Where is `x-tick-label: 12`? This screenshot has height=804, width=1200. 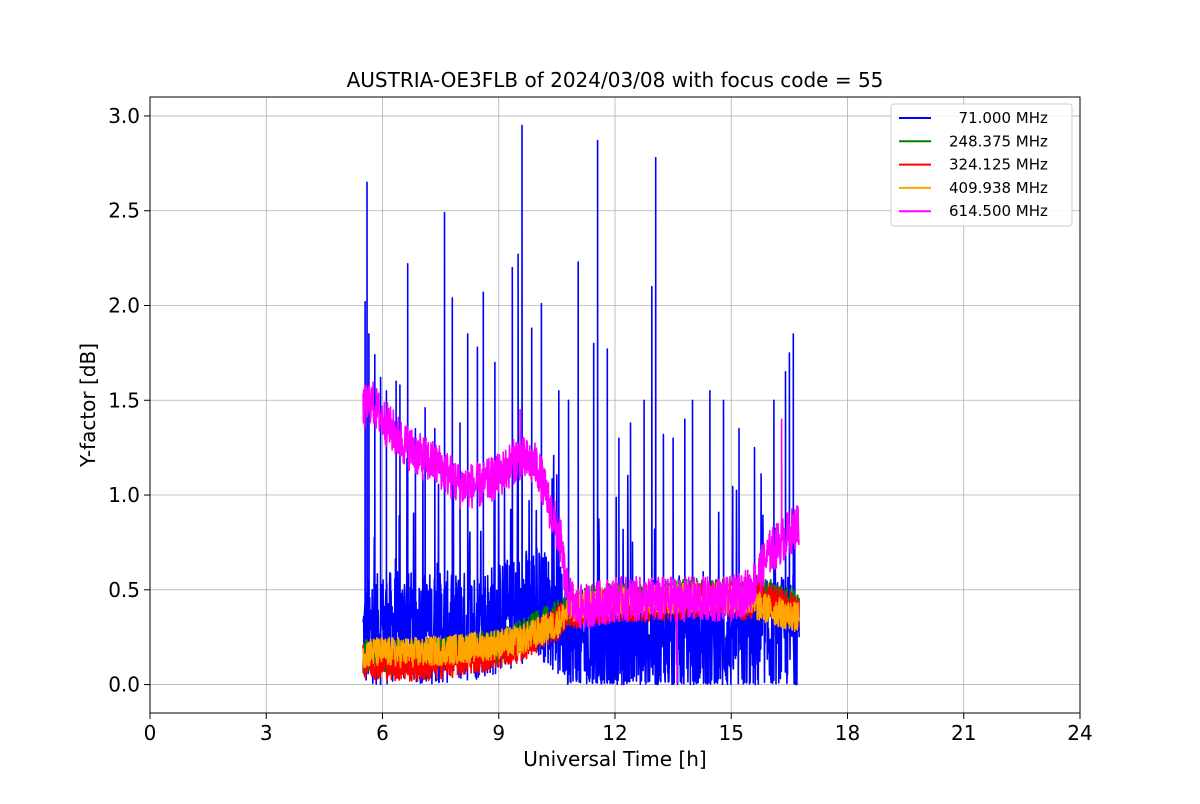 x-tick-label: 12 is located at coordinates (614, 733).